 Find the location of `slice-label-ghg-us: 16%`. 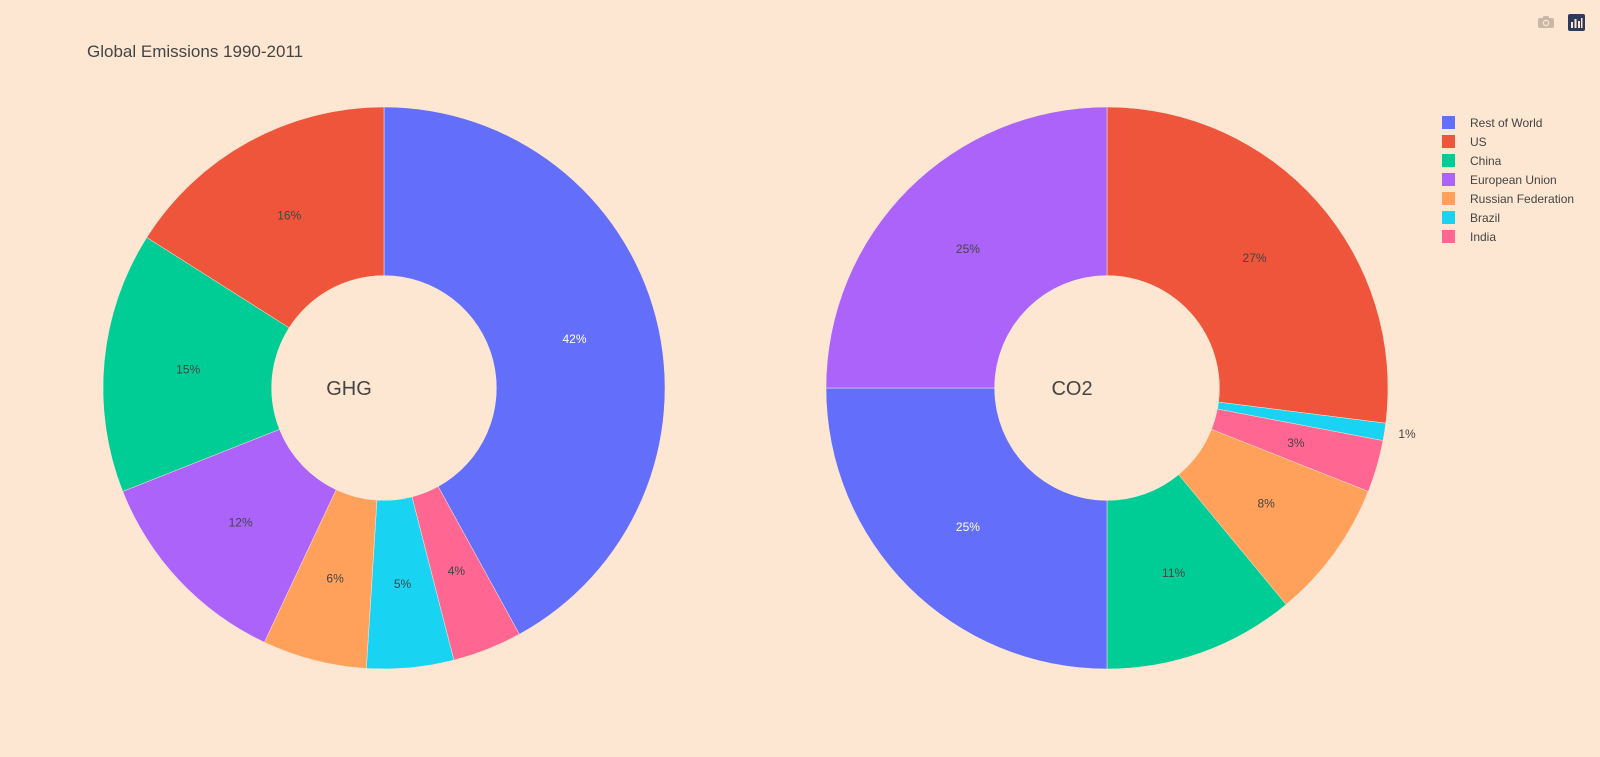

slice-label-ghg-us: 16% is located at coordinates (289, 216).